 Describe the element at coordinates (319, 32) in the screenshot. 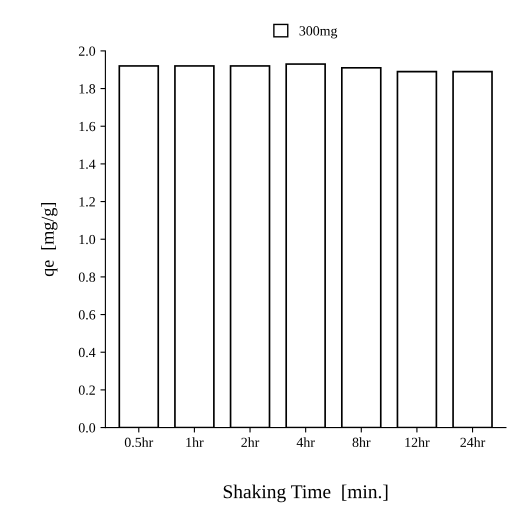

I see `legend-label: 300mg` at that location.